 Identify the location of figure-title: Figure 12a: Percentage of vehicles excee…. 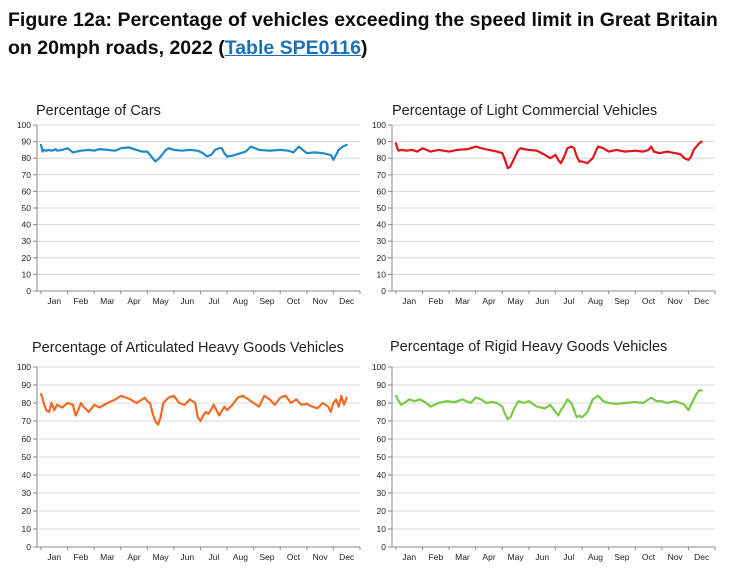
(373, 34).